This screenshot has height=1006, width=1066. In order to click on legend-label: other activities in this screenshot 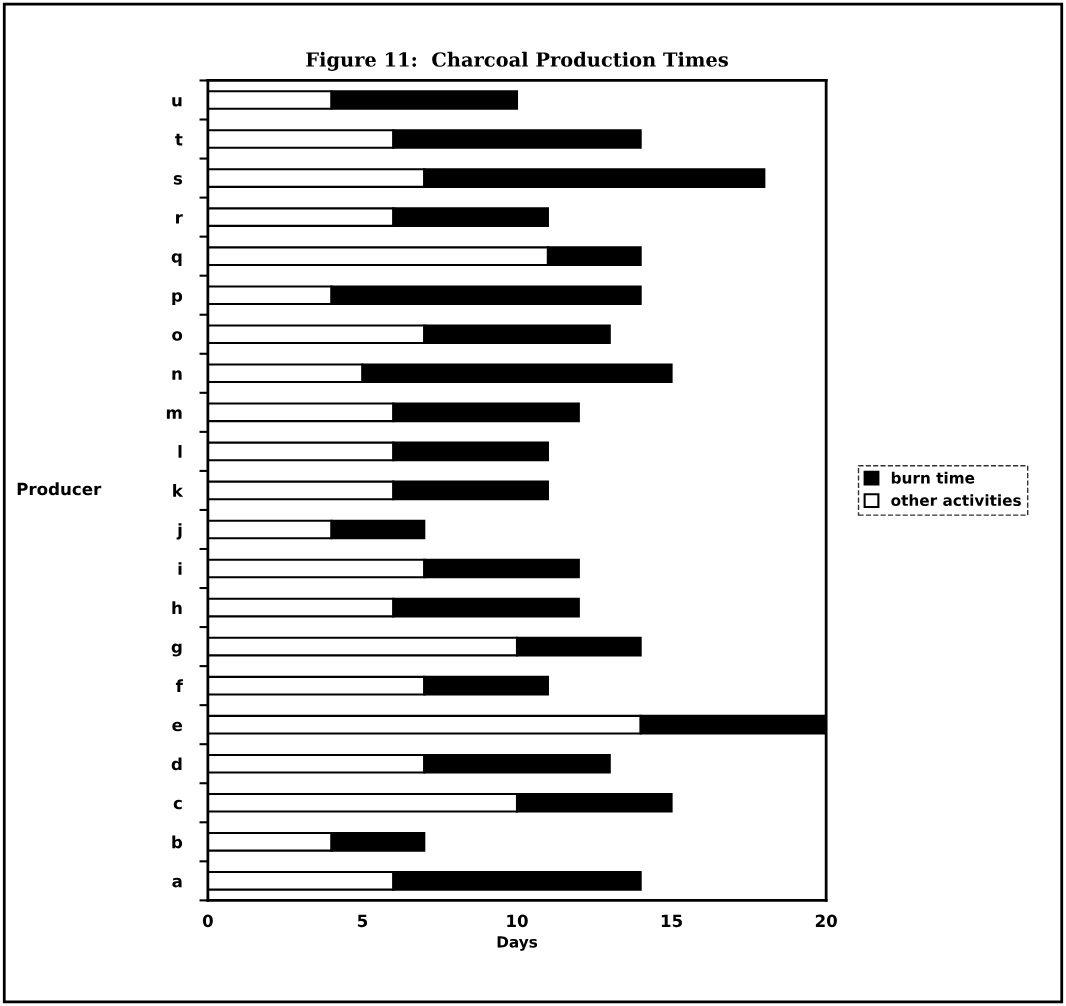, I will do `click(956, 500)`.